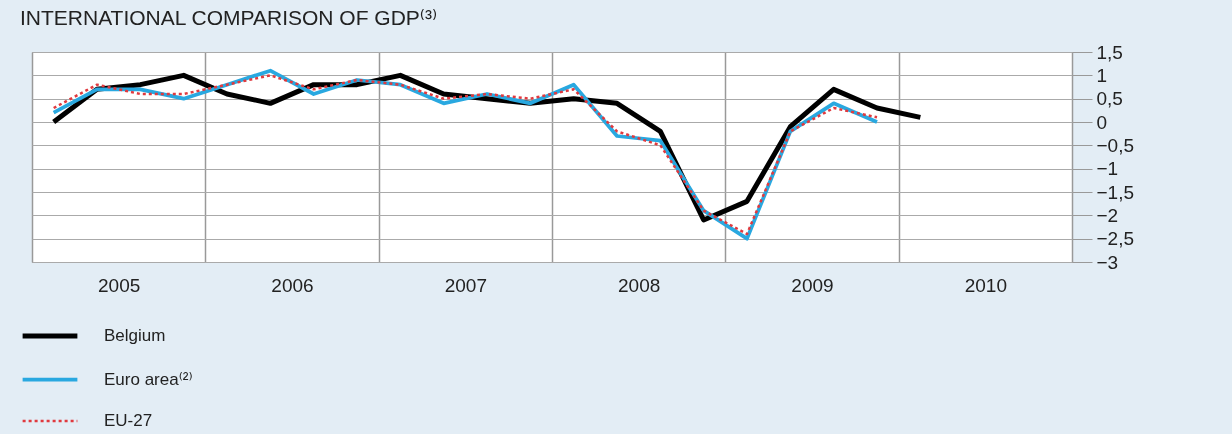 This screenshot has height=434, width=1232. What do you see at coordinates (1102, 75) in the screenshot?
I see `y-tick-label: 1` at bounding box center [1102, 75].